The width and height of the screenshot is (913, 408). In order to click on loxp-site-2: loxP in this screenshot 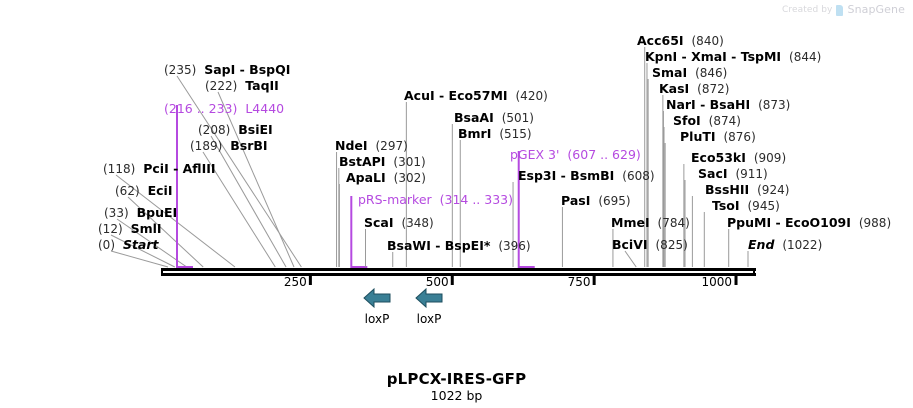, I will do `click(429, 306)`.